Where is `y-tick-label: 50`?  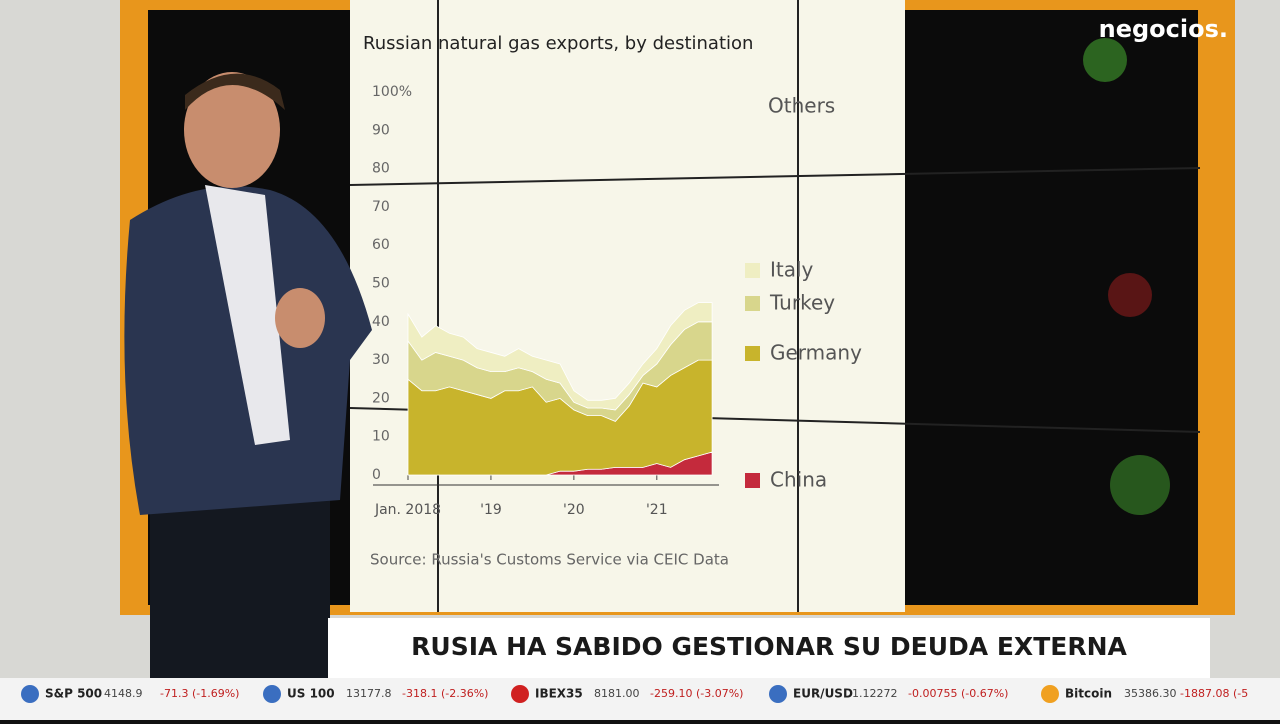
y-tick-label: 50 is located at coordinates (381, 284).